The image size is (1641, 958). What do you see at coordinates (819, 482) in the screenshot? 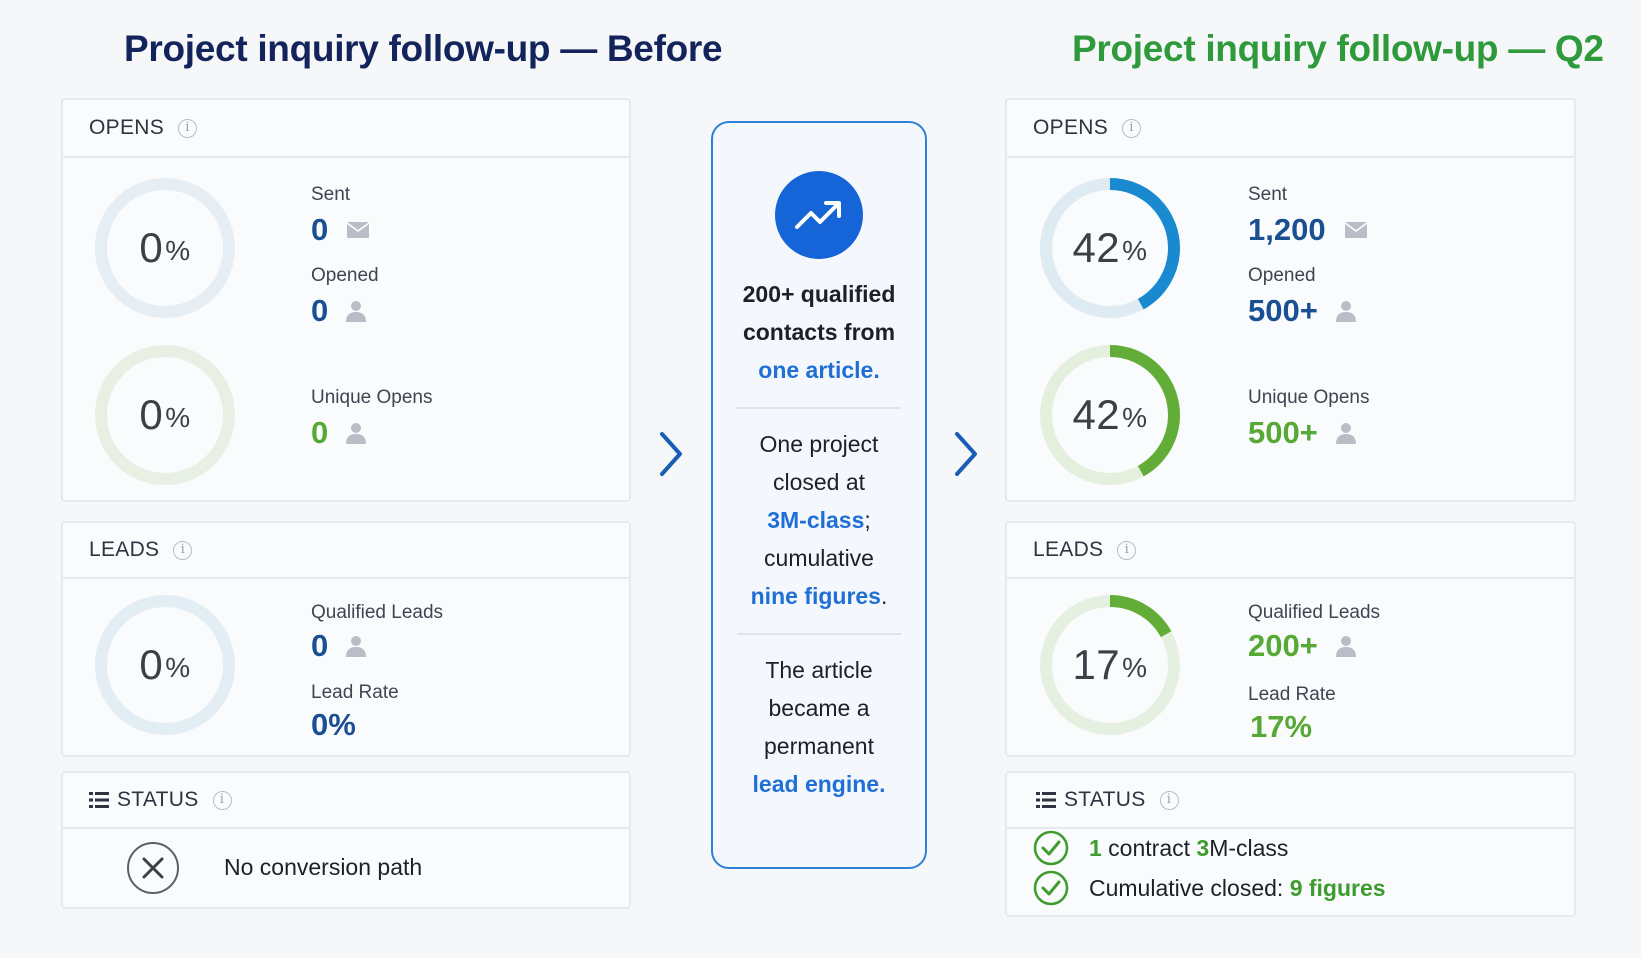
I see `summary-line: closed at` at bounding box center [819, 482].